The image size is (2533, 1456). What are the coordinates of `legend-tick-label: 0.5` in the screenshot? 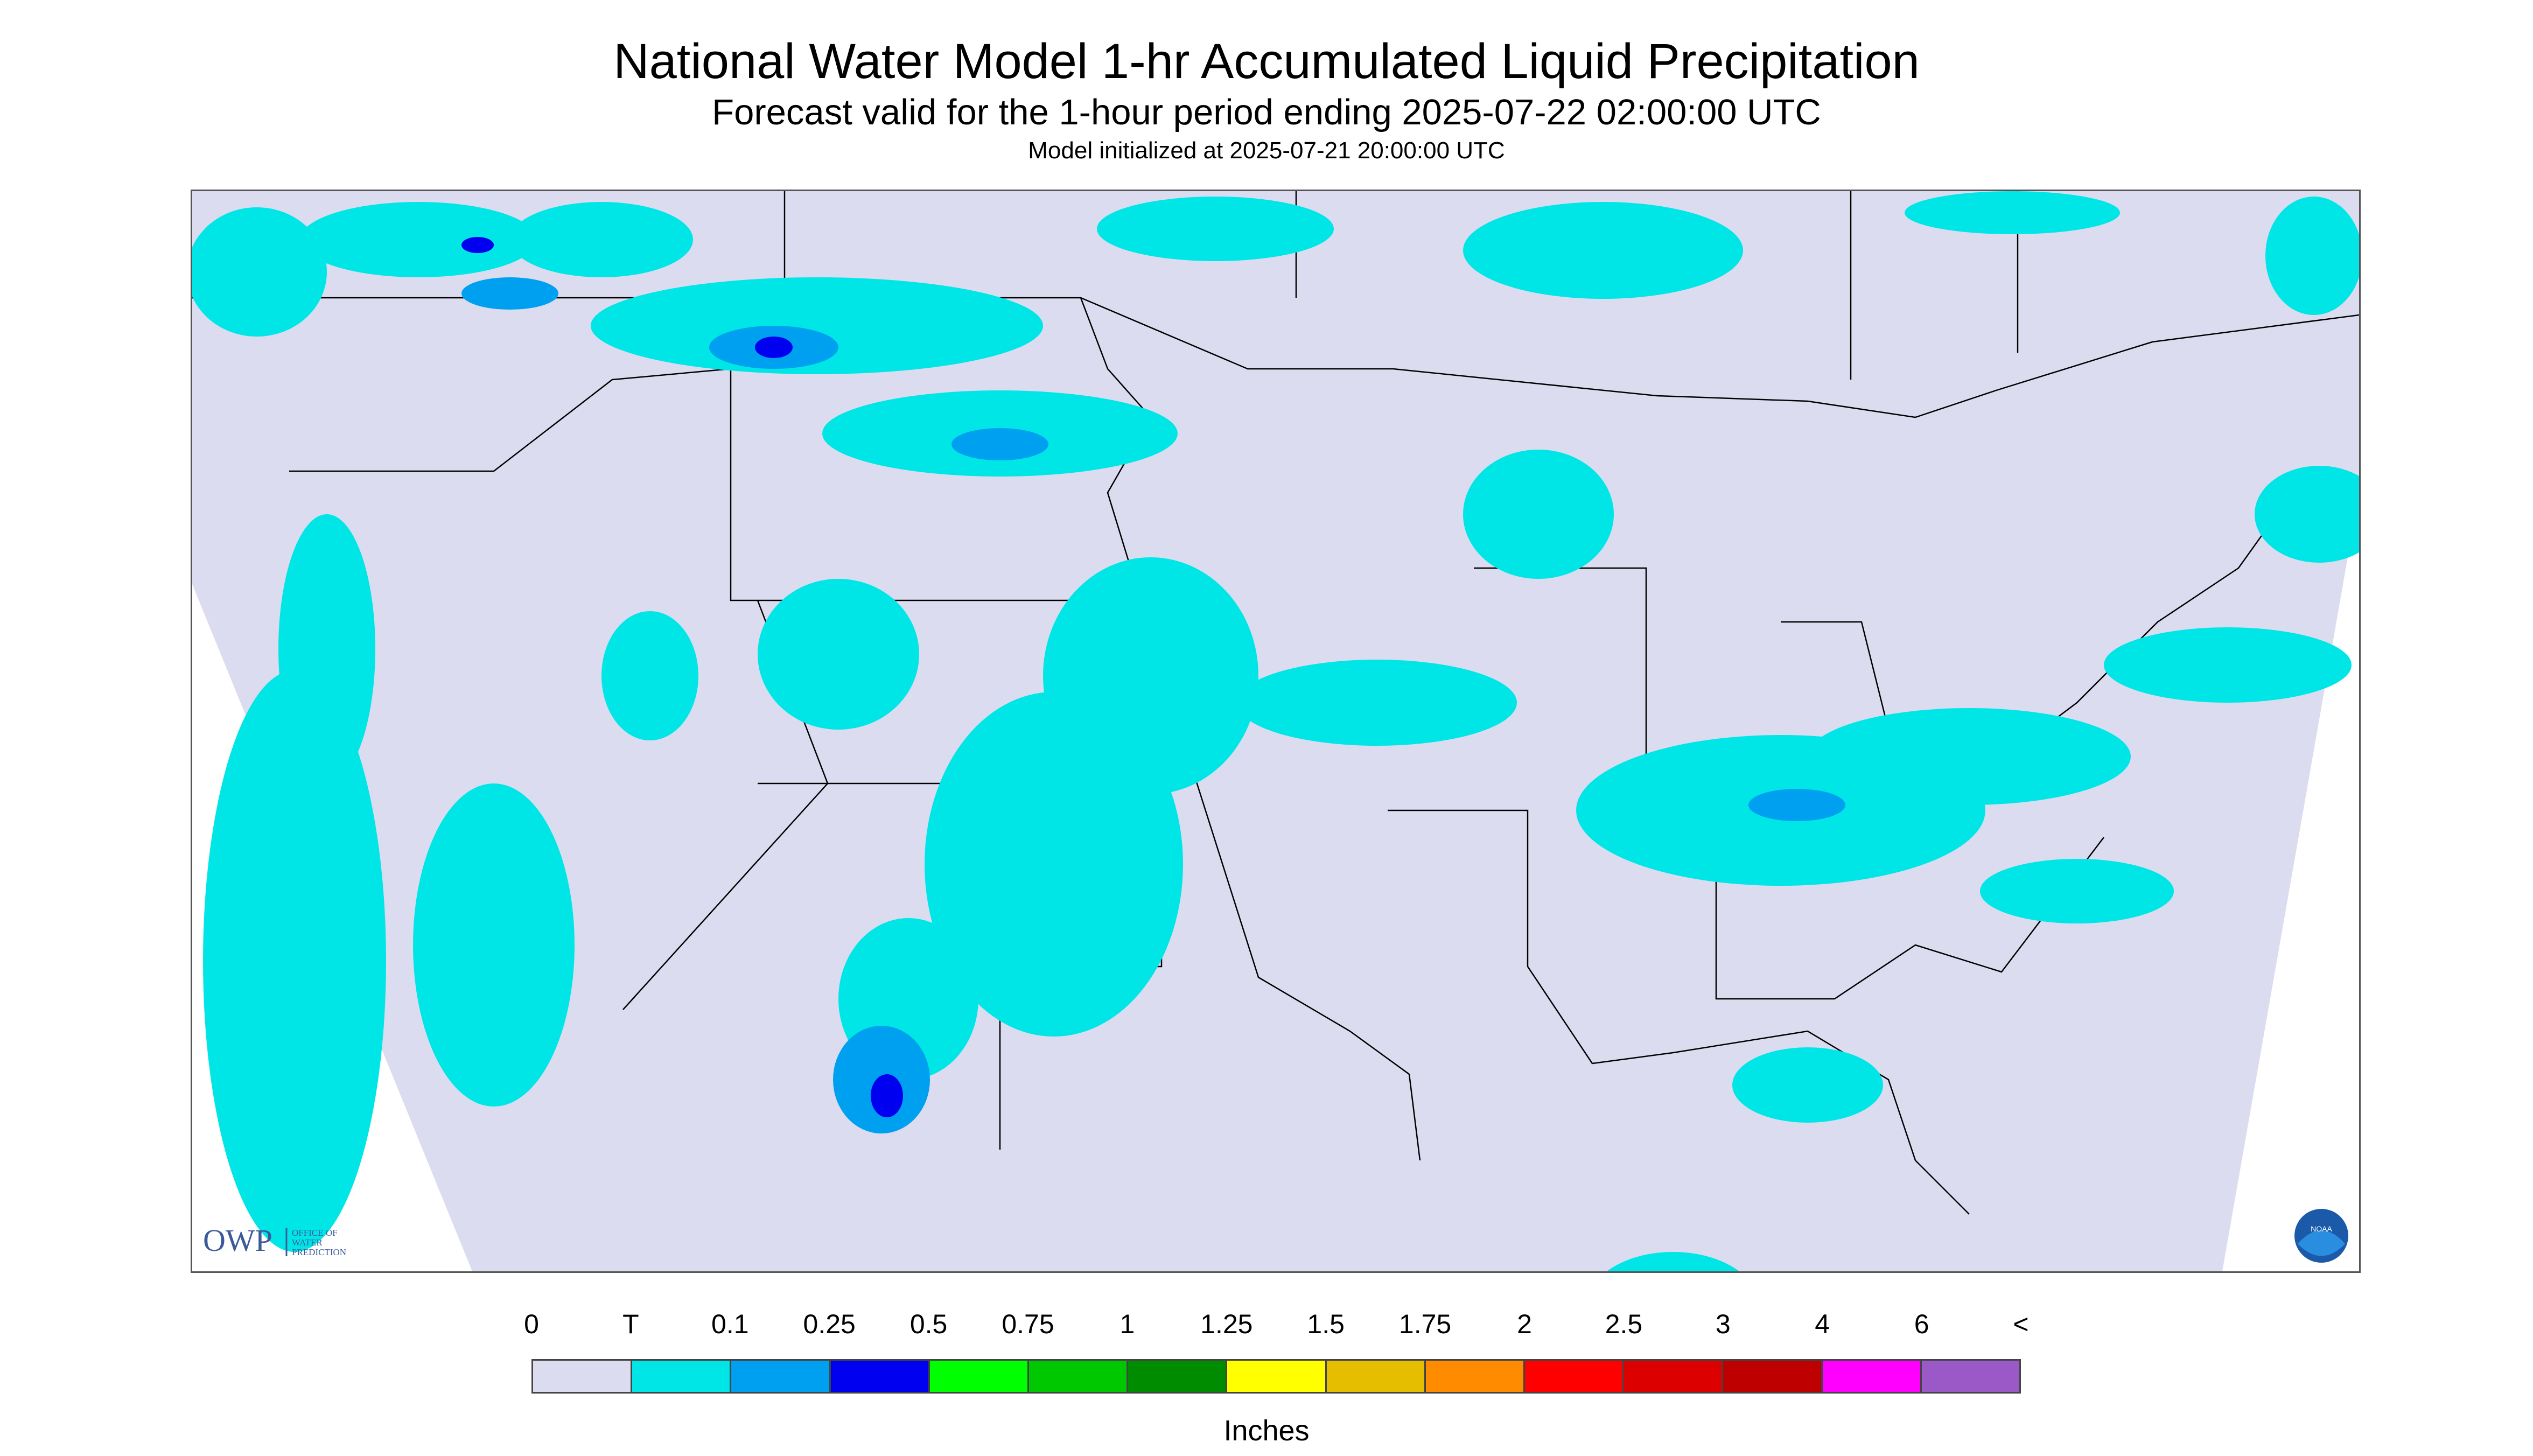 It's located at (929, 1324).